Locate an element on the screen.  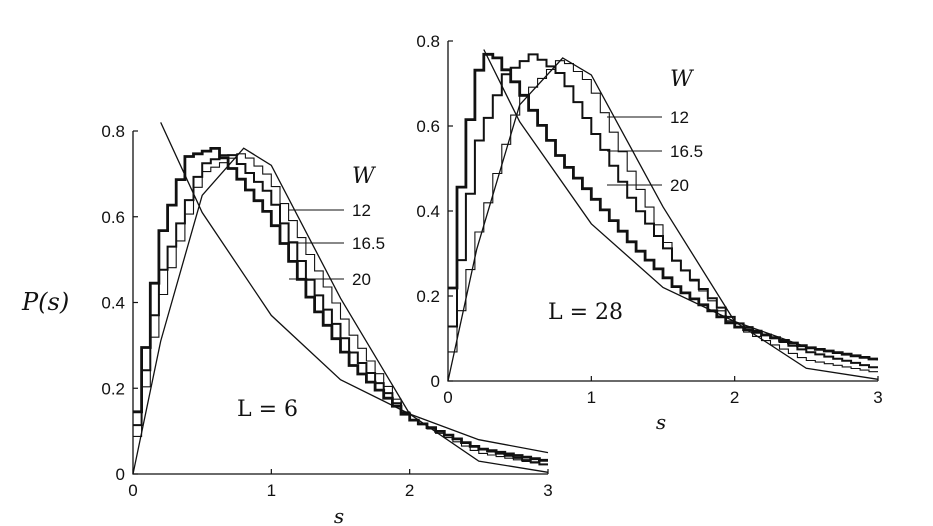
panel-annotation: L = 6 is located at coordinates (267, 409).